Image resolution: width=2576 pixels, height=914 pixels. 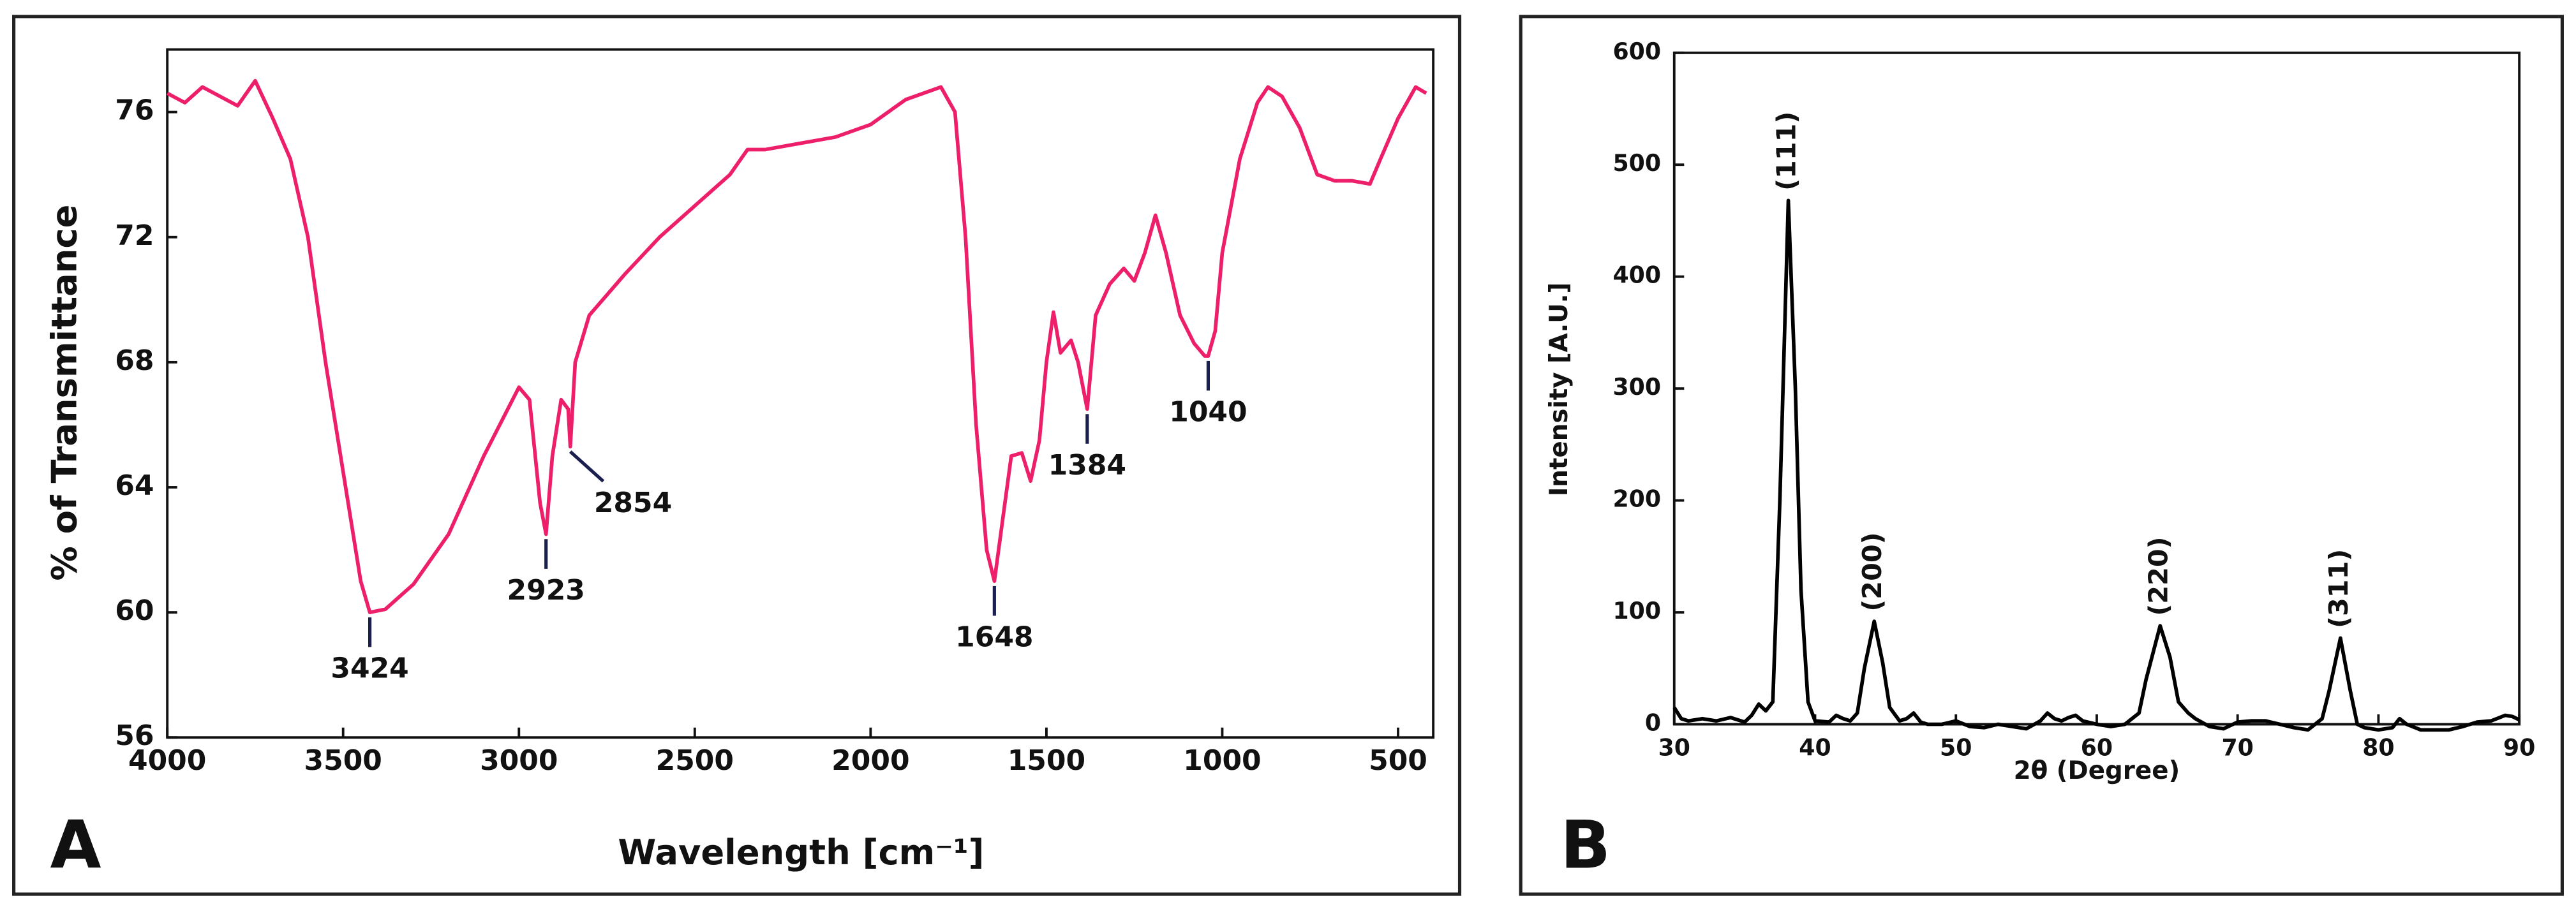 What do you see at coordinates (1585, 845) in the screenshot?
I see `panel-label: B` at bounding box center [1585, 845].